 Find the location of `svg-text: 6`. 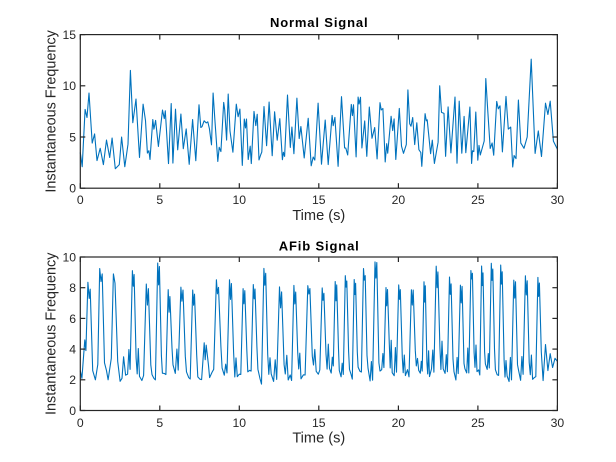

svg-text: 6 is located at coordinates (72, 319).